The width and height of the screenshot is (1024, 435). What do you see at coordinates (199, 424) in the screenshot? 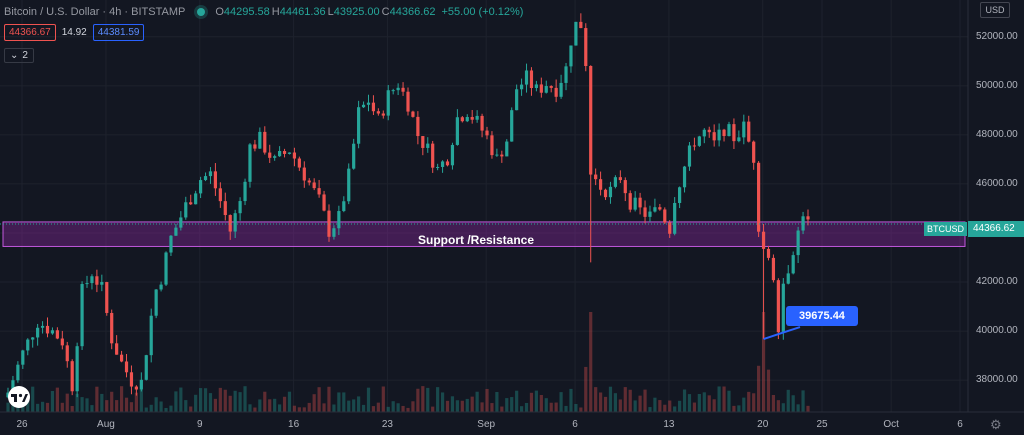
I see `time-tick-label: 9` at bounding box center [199, 424].